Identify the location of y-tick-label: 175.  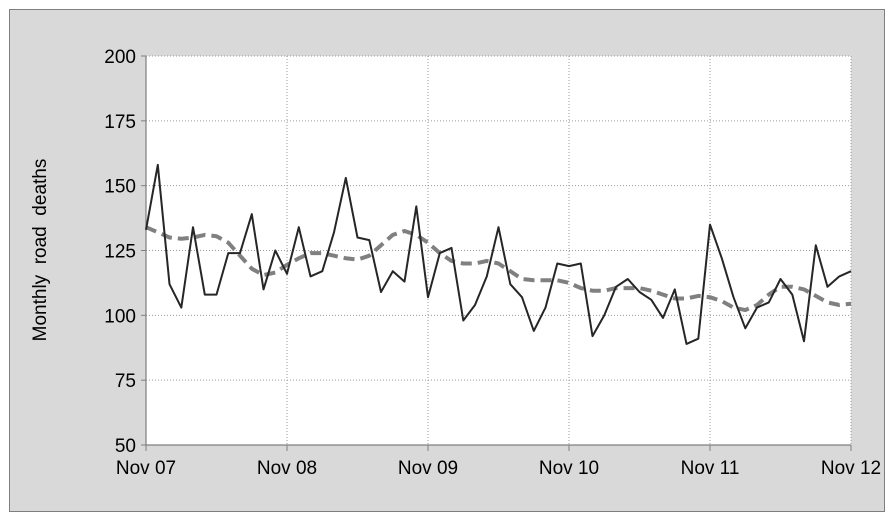
(120, 122).